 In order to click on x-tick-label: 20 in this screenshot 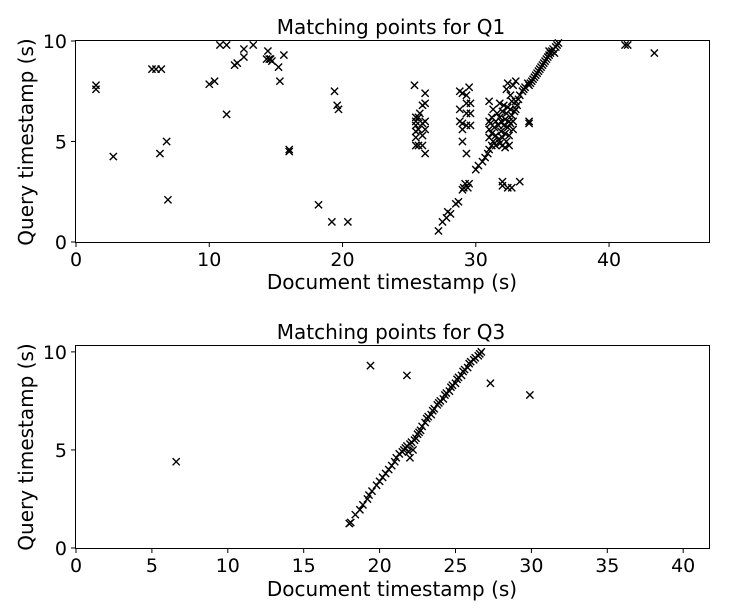, I will do `click(342, 260)`.